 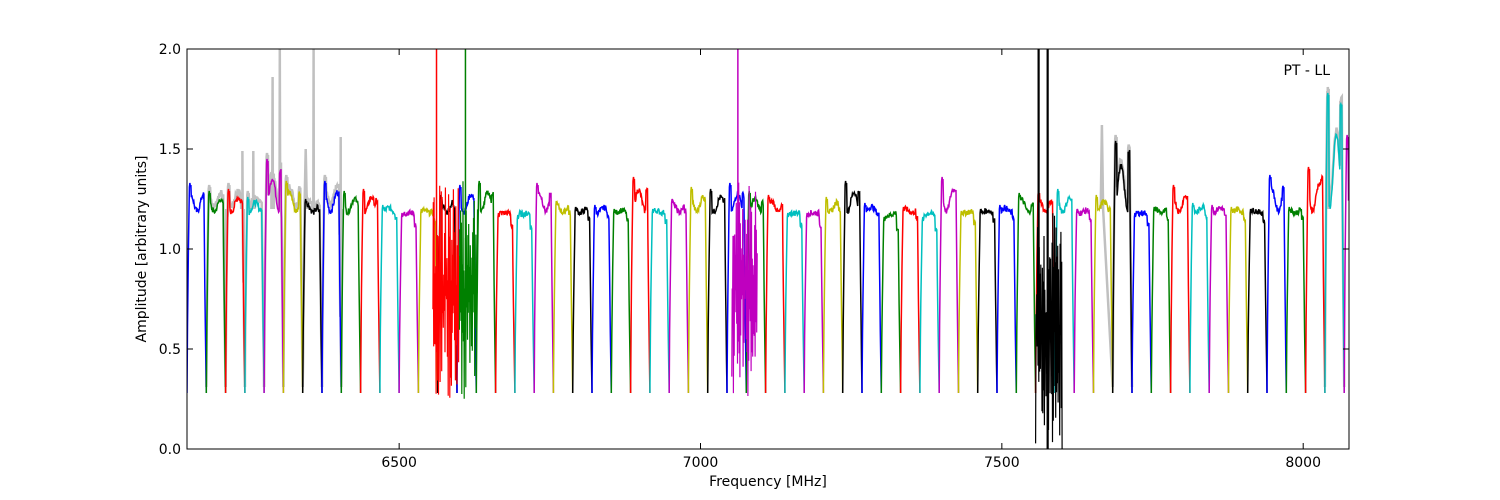 I want to click on x-tick-label: 7000, so click(x=701, y=463).